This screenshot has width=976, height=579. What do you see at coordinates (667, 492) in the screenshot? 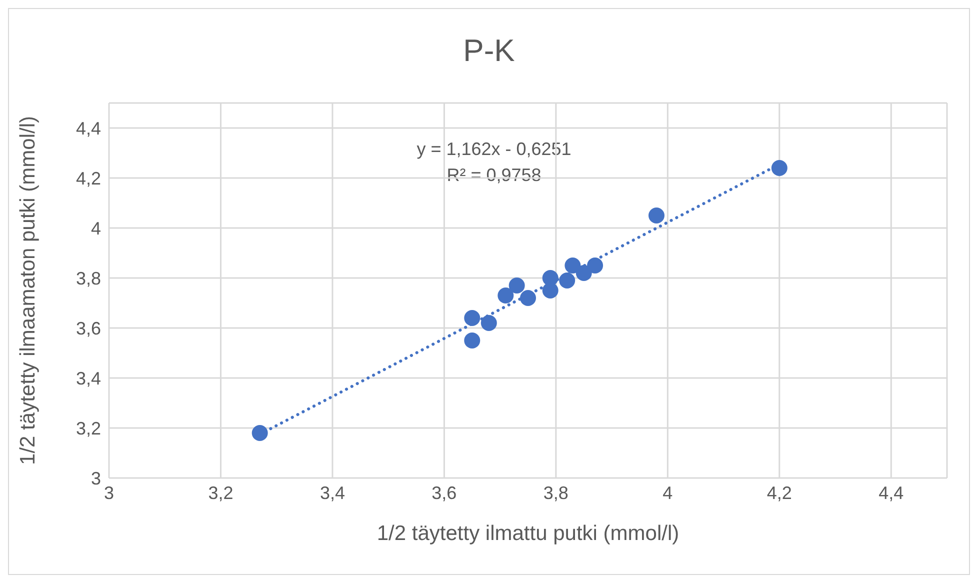
I see `x-tick-label: 4` at bounding box center [667, 492].